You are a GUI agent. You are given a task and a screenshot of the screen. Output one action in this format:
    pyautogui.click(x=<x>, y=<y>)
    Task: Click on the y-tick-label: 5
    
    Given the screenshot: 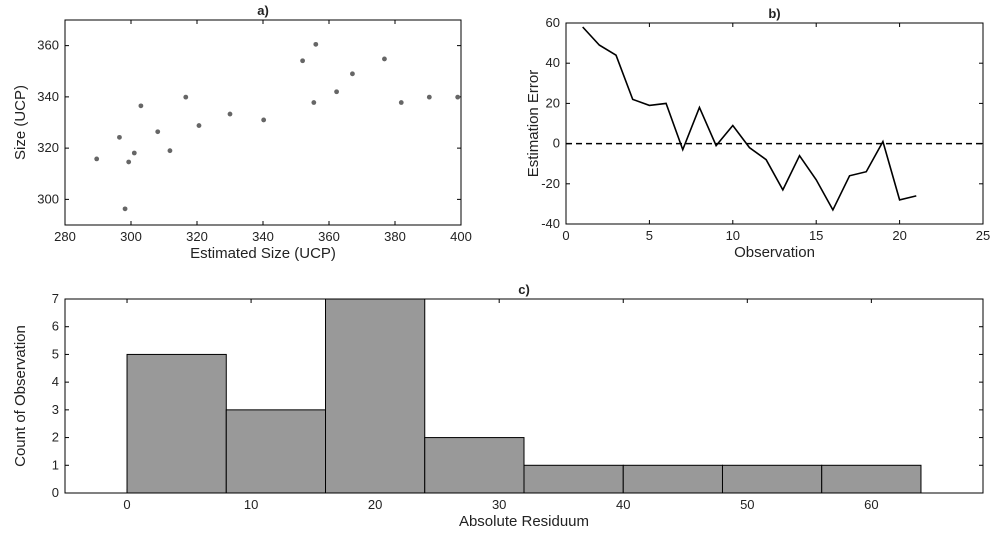 What is the action you would take?
    pyautogui.click(x=55, y=353)
    